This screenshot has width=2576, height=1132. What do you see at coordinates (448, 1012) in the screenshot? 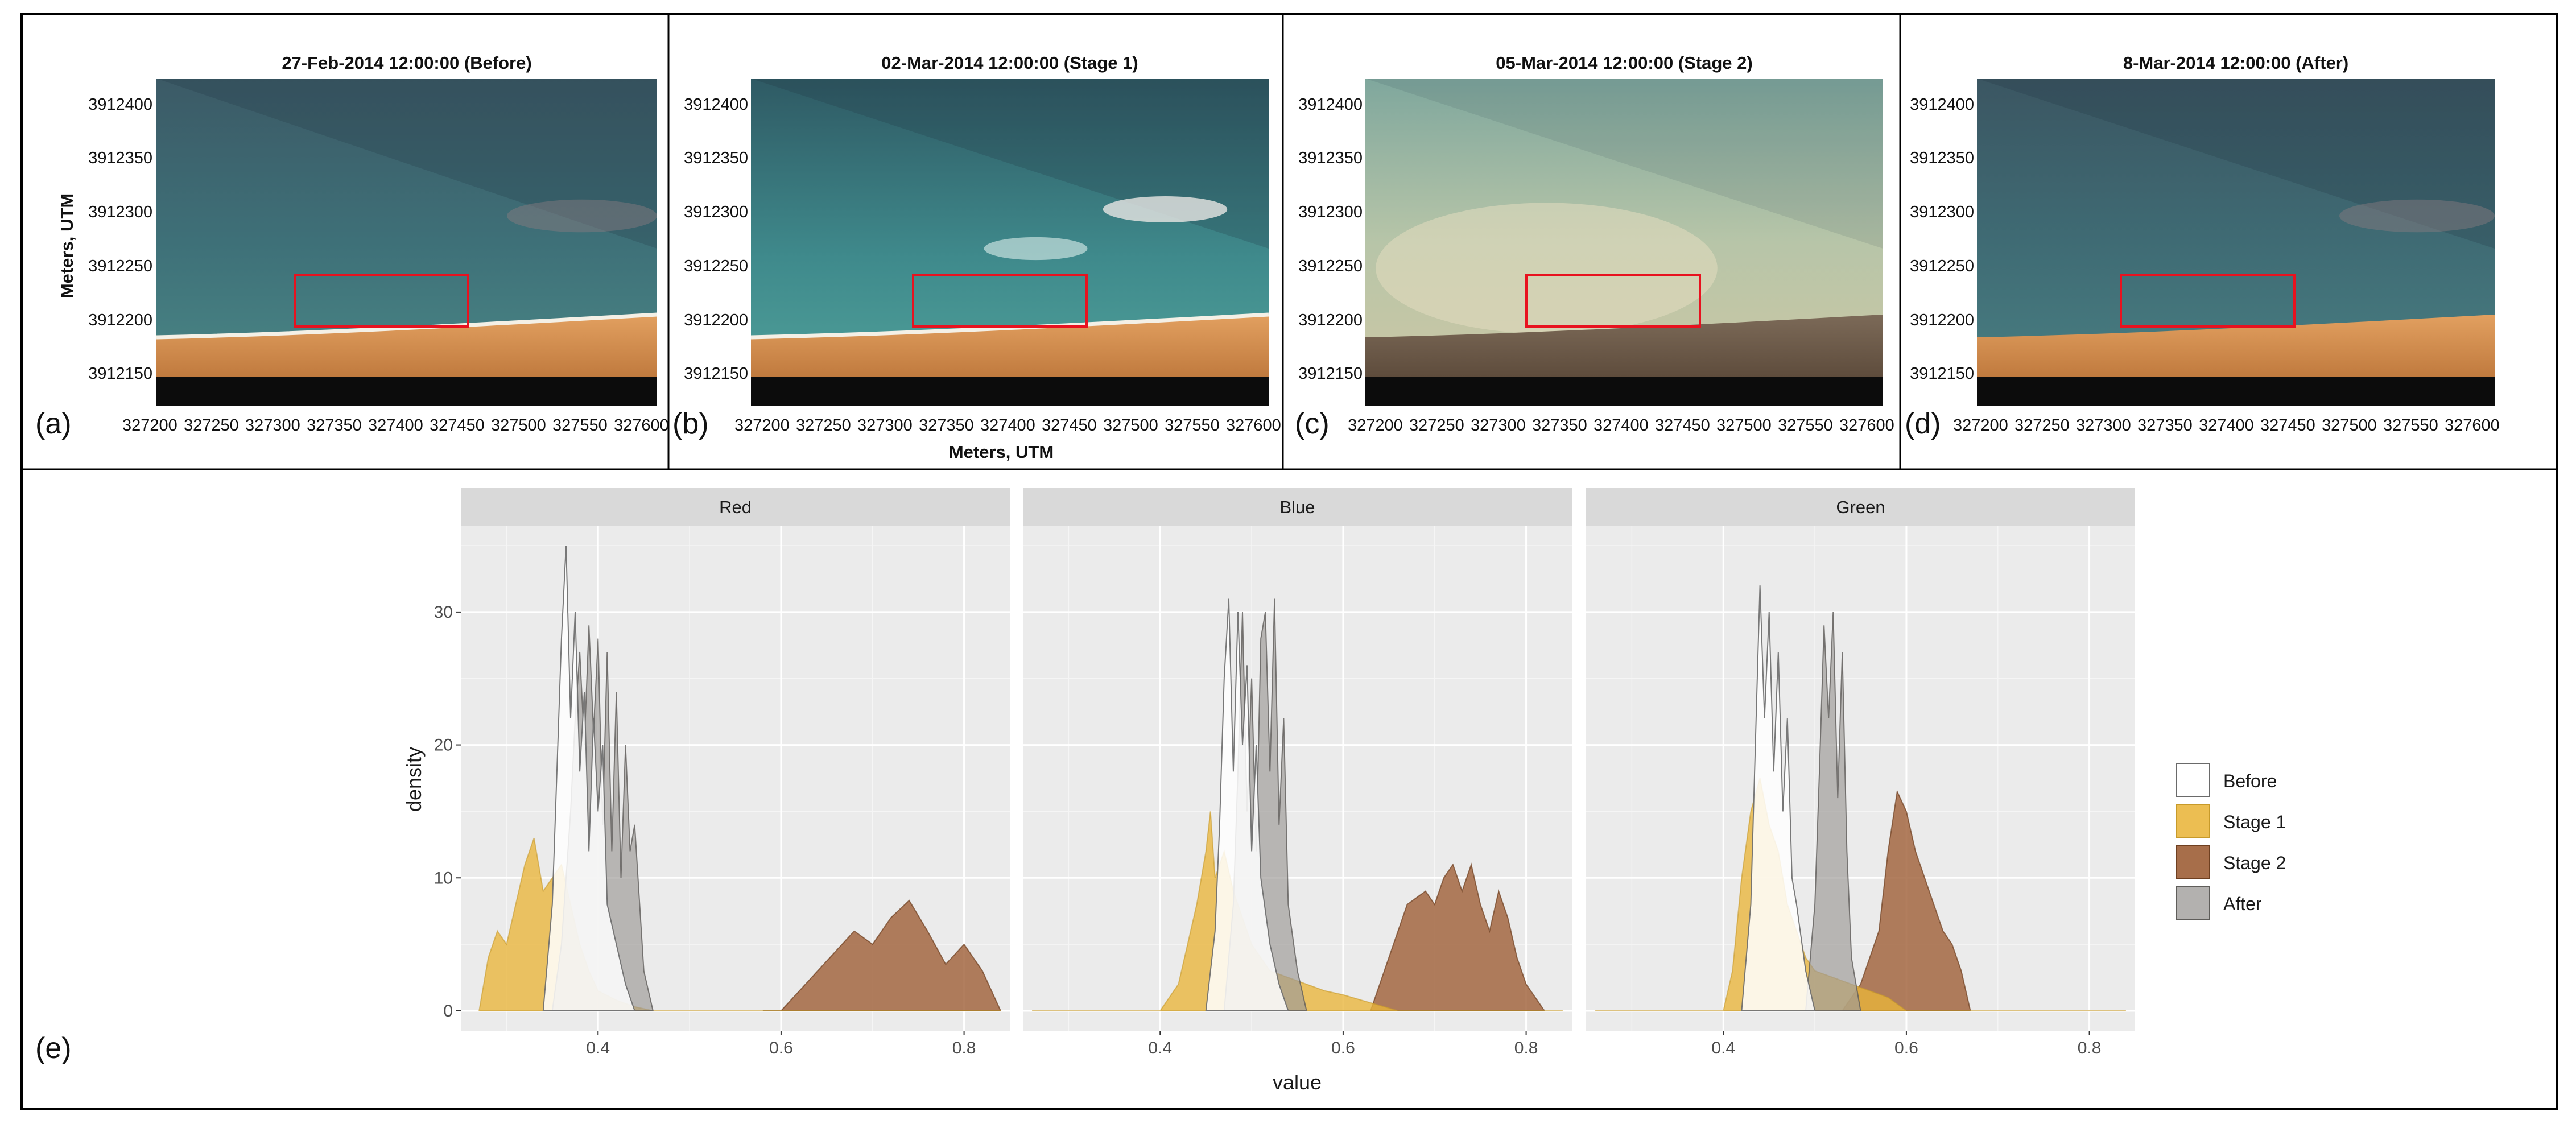
I see `y-tick-label: 0` at bounding box center [448, 1012].